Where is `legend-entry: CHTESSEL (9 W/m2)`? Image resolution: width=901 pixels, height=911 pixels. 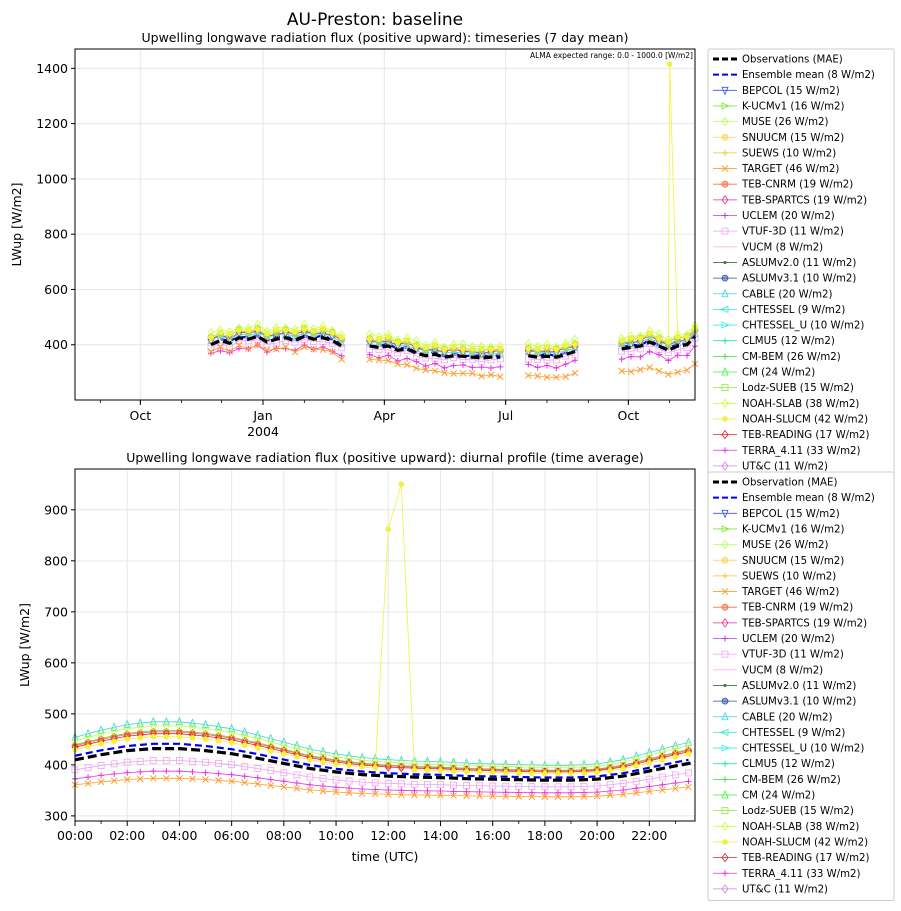 legend-entry: CHTESSEL (9 W/m2) is located at coordinates (793, 733).